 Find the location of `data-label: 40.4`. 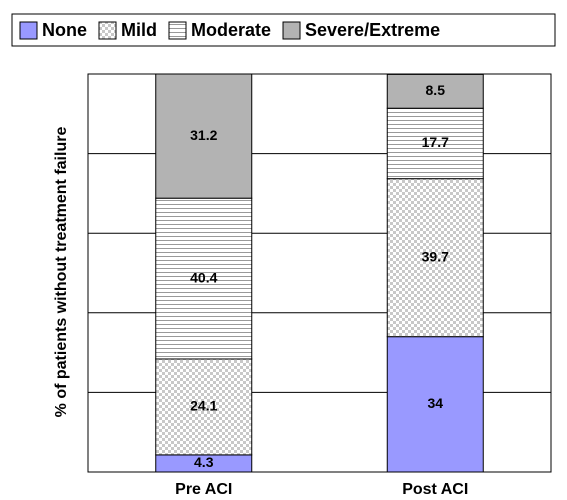

data-label: 40.4 is located at coordinates (203, 277).